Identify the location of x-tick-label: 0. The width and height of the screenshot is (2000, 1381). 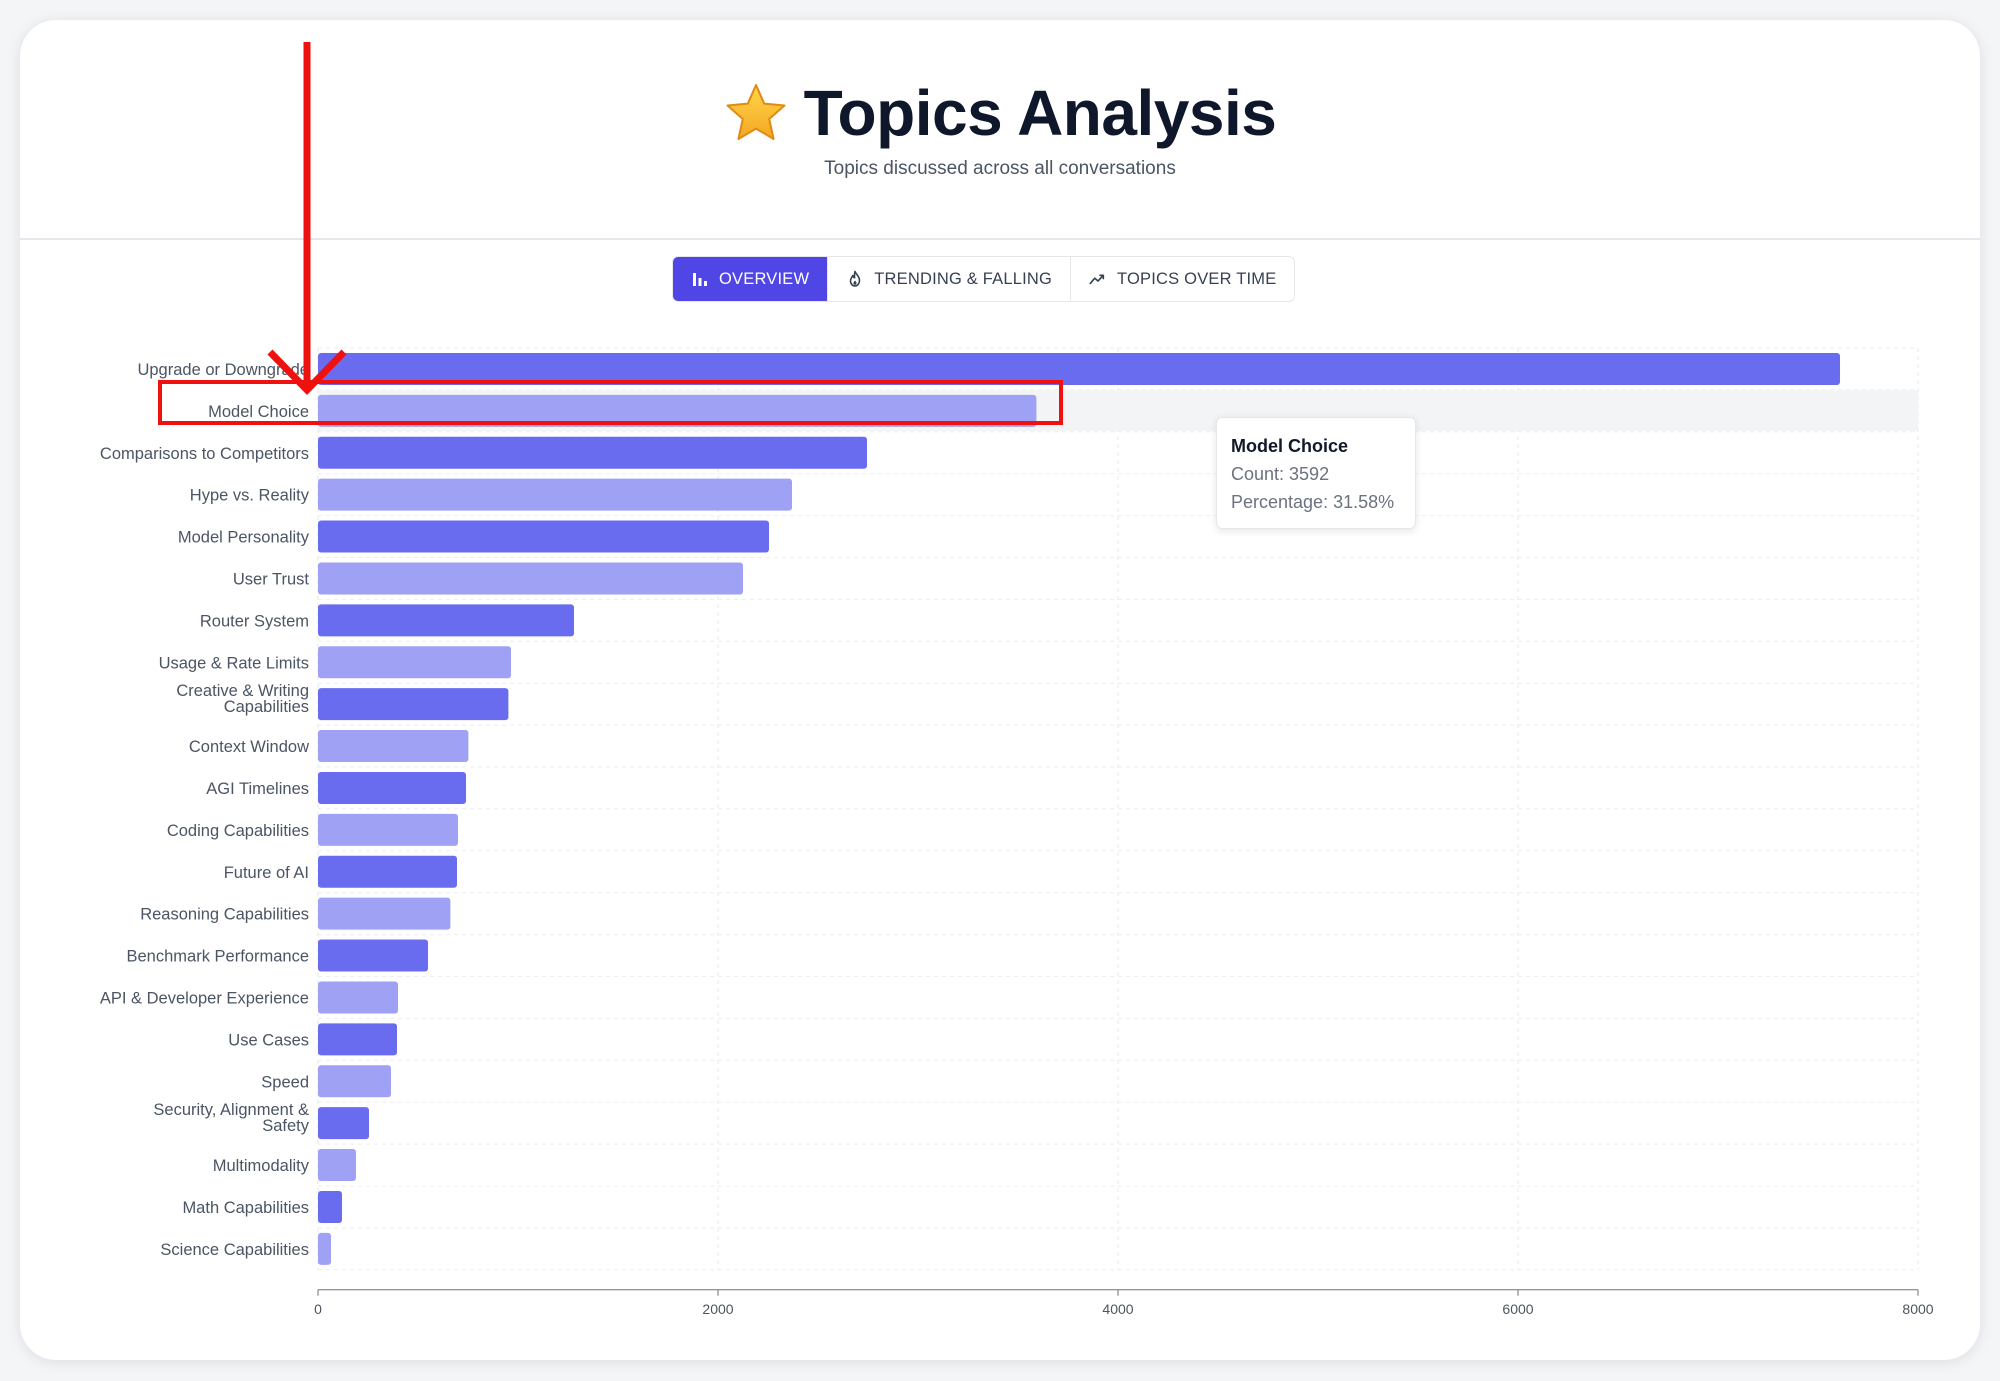
(318, 1309).